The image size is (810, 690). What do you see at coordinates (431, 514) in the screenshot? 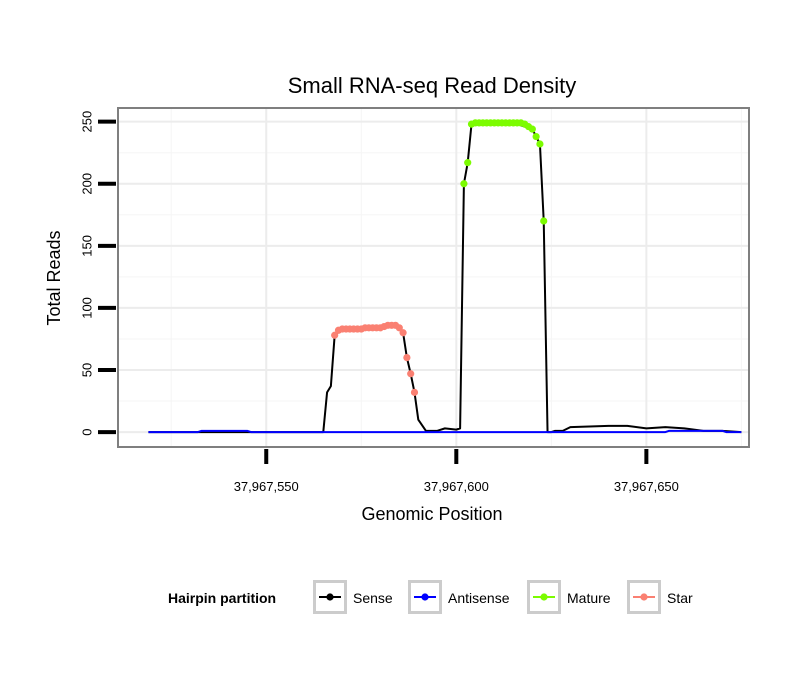
I see `x-axis-title: Genomic Position` at bounding box center [431, 514].